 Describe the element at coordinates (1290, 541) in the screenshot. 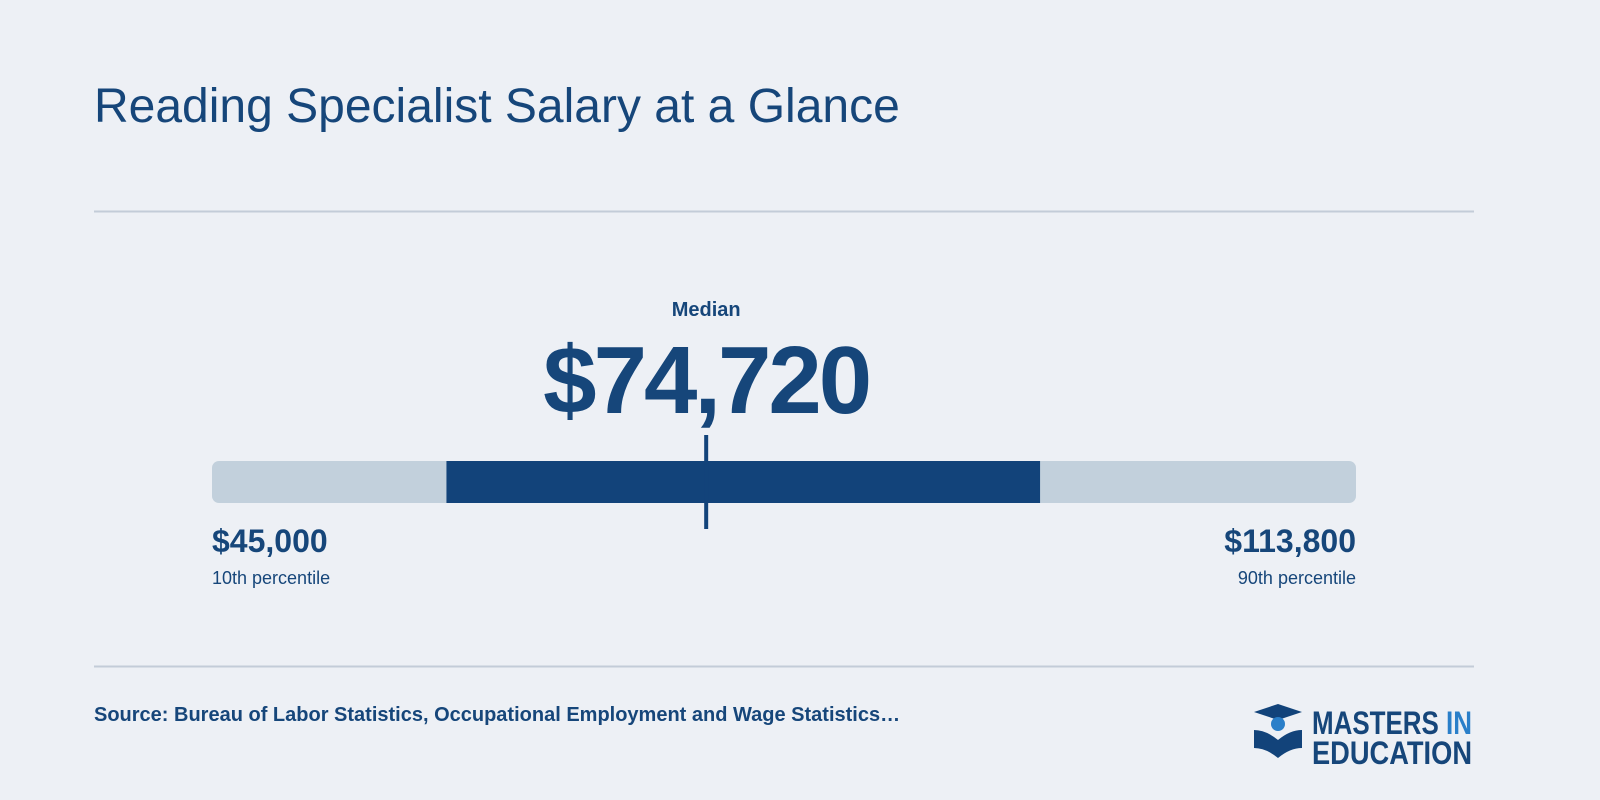

I see `high-value: $113,800` at that location.